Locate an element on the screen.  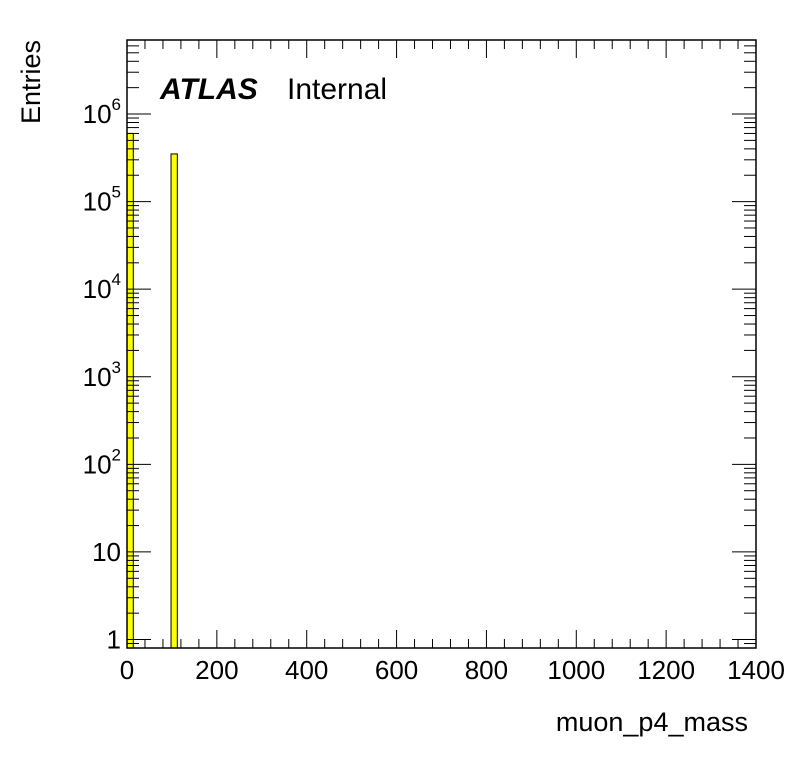
y-tick-label: 10⁵ is located at coordinates (102, 200).